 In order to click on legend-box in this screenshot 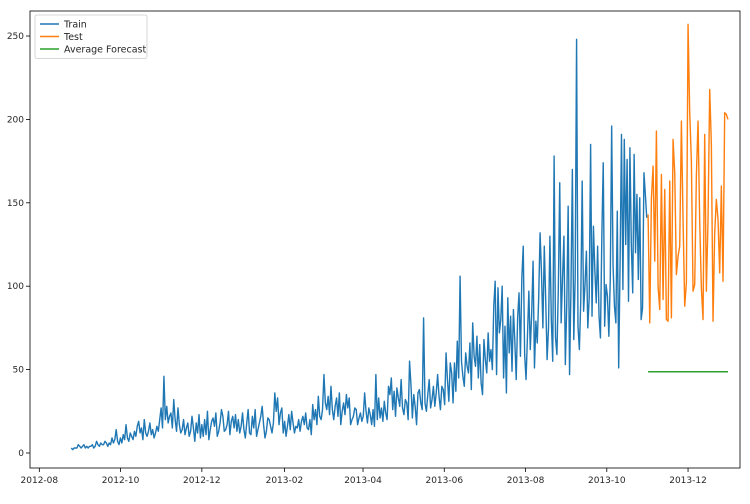, I will do `click(91, 36)`.